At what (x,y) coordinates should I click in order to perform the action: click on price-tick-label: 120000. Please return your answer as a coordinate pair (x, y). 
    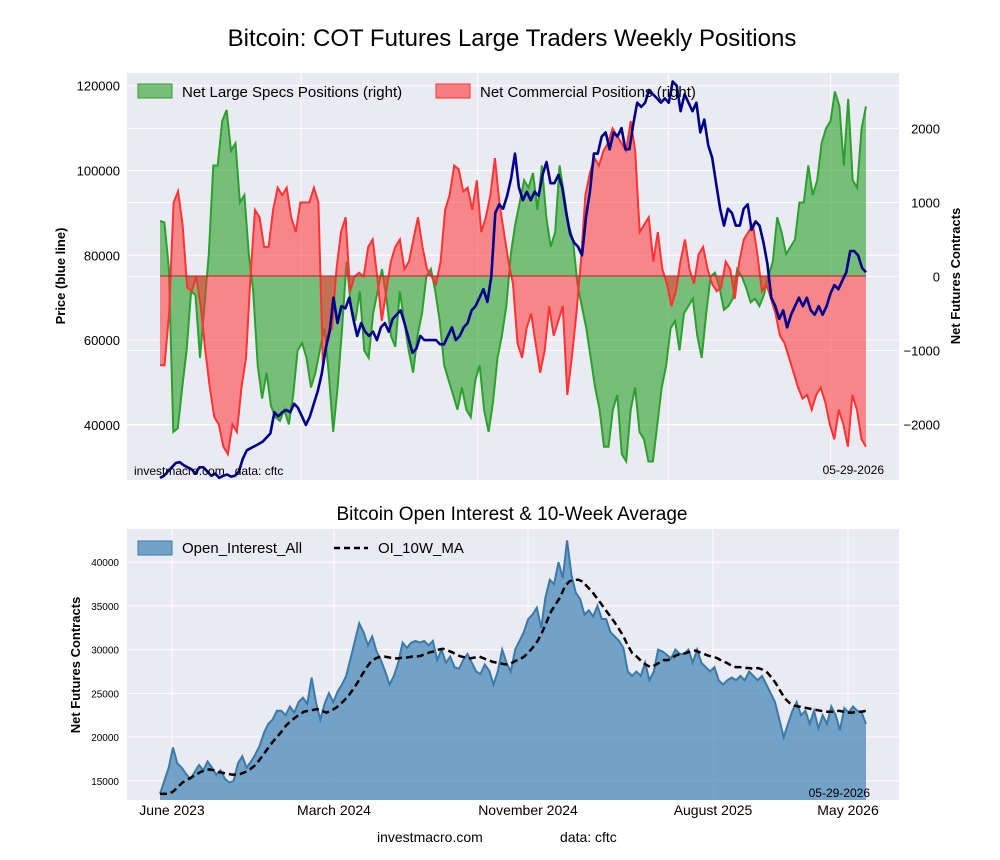
    Looking at the image, I should click on (98, 86).